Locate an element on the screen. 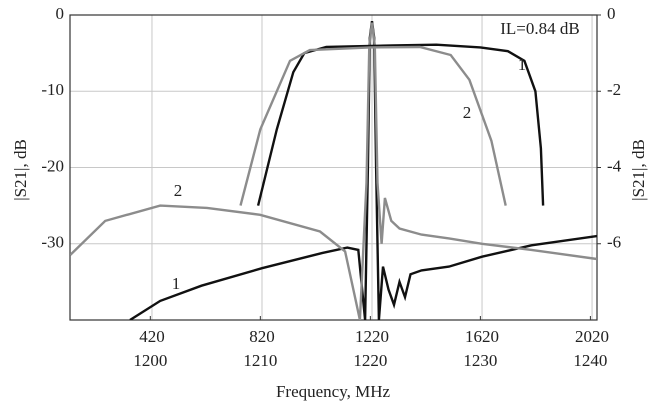 This screenshot has height=410, width=662. y-tick-label: -30 is located at coordinates (52, 242).